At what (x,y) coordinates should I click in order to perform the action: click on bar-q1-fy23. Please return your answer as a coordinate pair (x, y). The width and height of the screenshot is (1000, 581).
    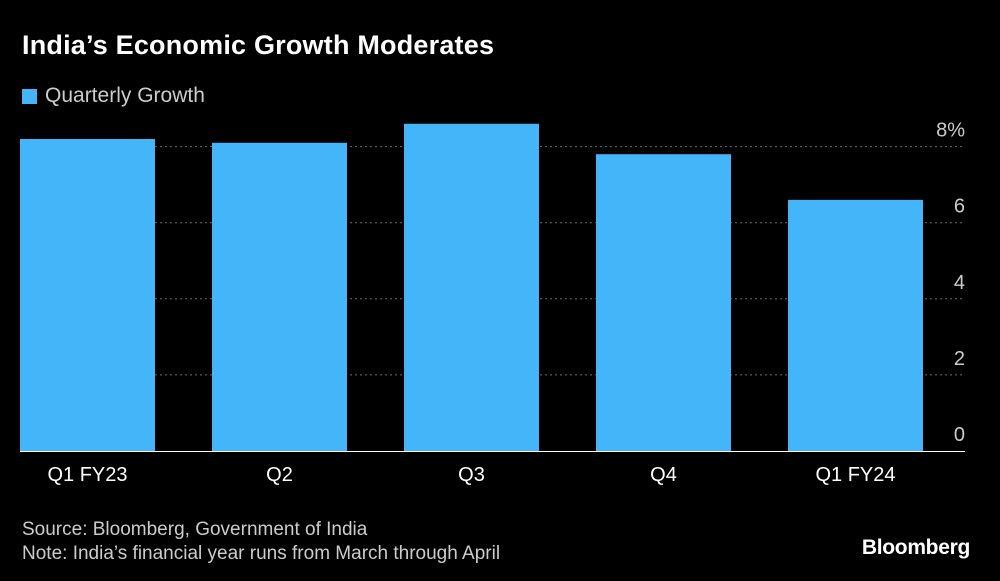
    Looking at the image, I should click on (87, 295).